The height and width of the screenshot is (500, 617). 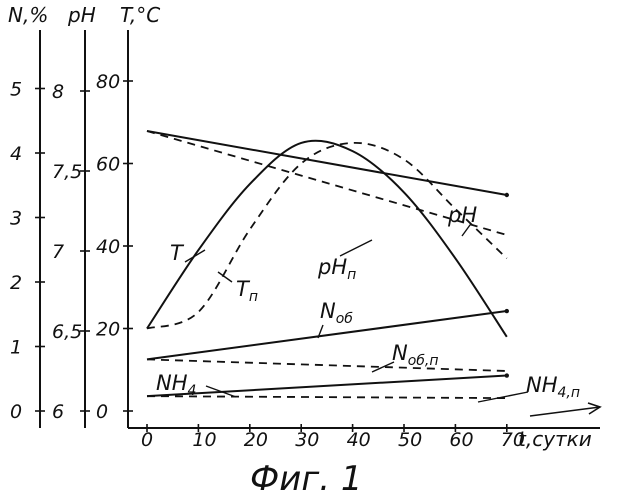 I want to click on x-axis-label: t,сутки, so click(x=555, y=439).